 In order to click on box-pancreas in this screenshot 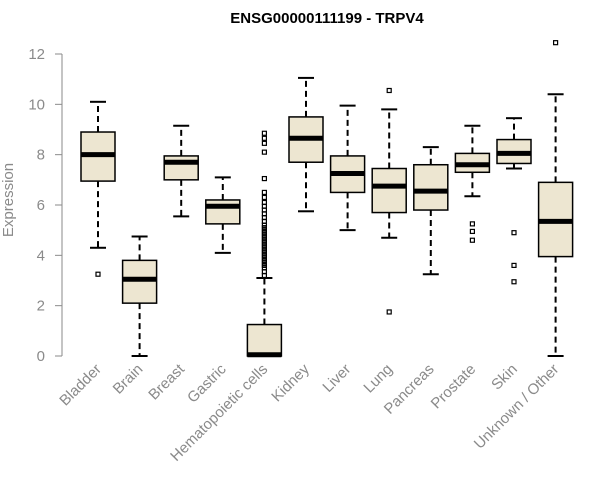, I will do `click(431, 211)`.